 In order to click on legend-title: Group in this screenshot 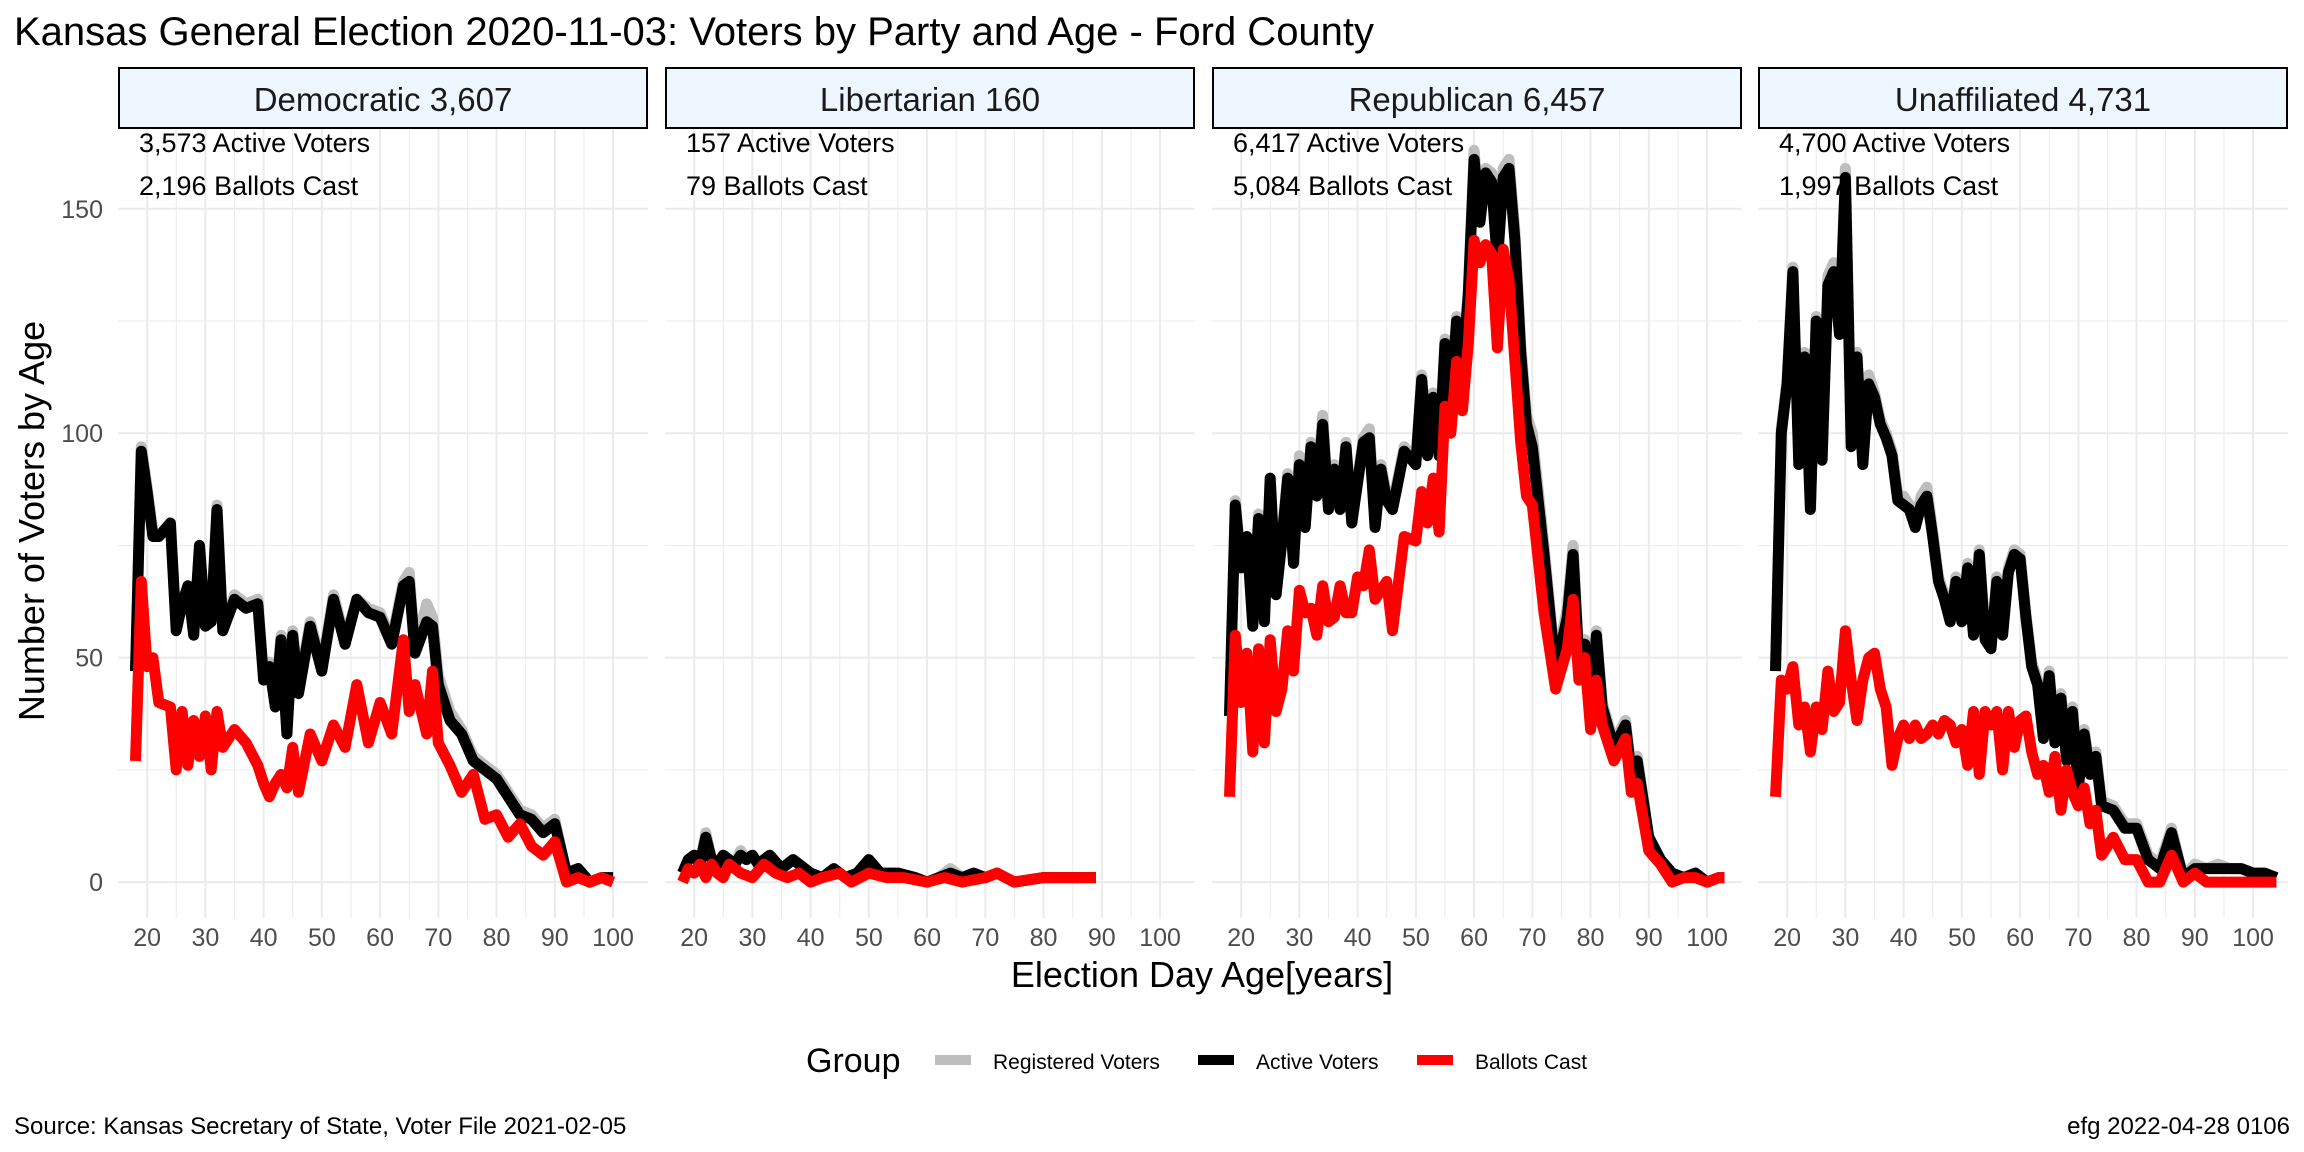, I will do `click(853, 1061)`.